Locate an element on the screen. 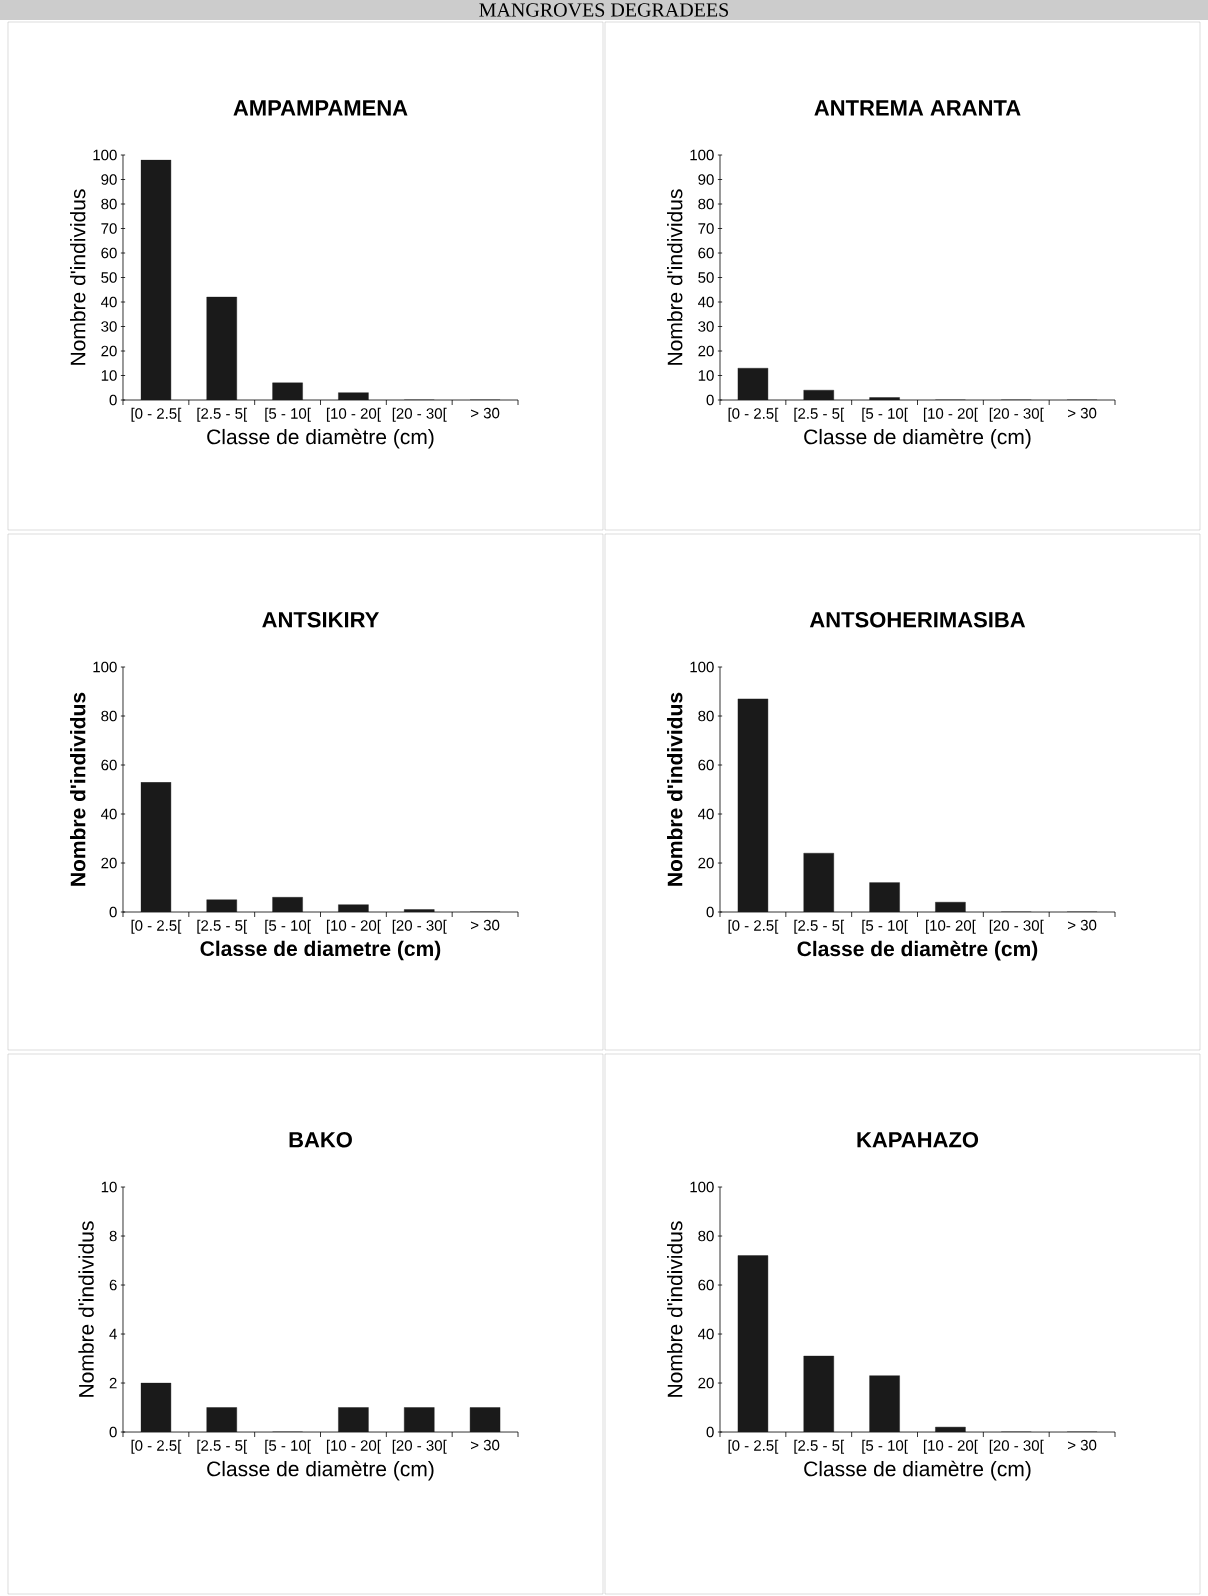  y-tick-label: 4 is located at coordinates (113, 1334).